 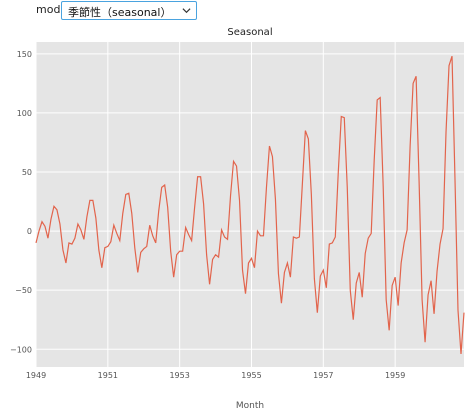 What do you see at coordinates (24, 54) in the screenshot?
I see `y-tick-label: 150` at bounding box center [24, 54].